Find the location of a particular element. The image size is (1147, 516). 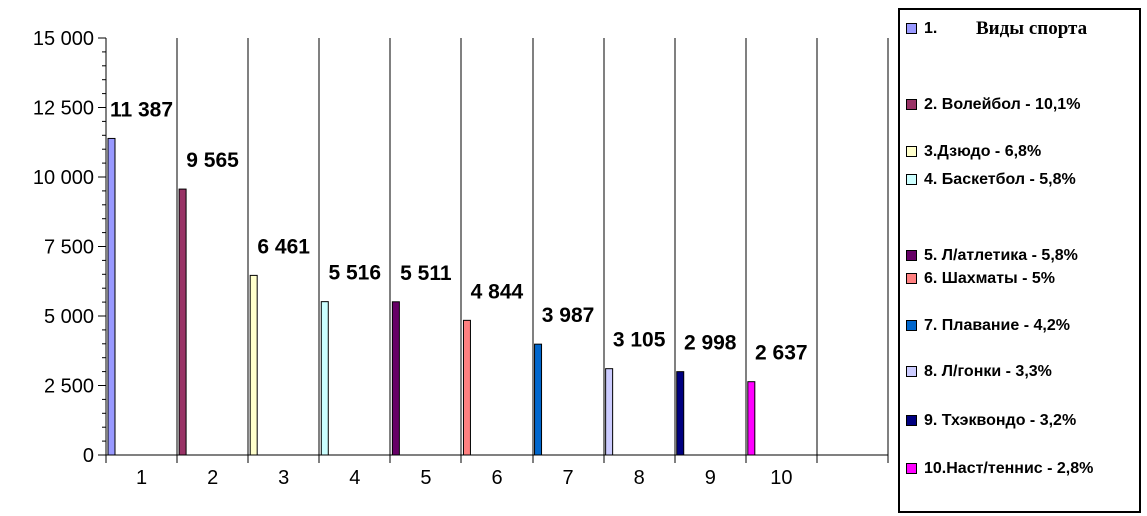

data-label: 9 565 is located at coordinates (212, 160).